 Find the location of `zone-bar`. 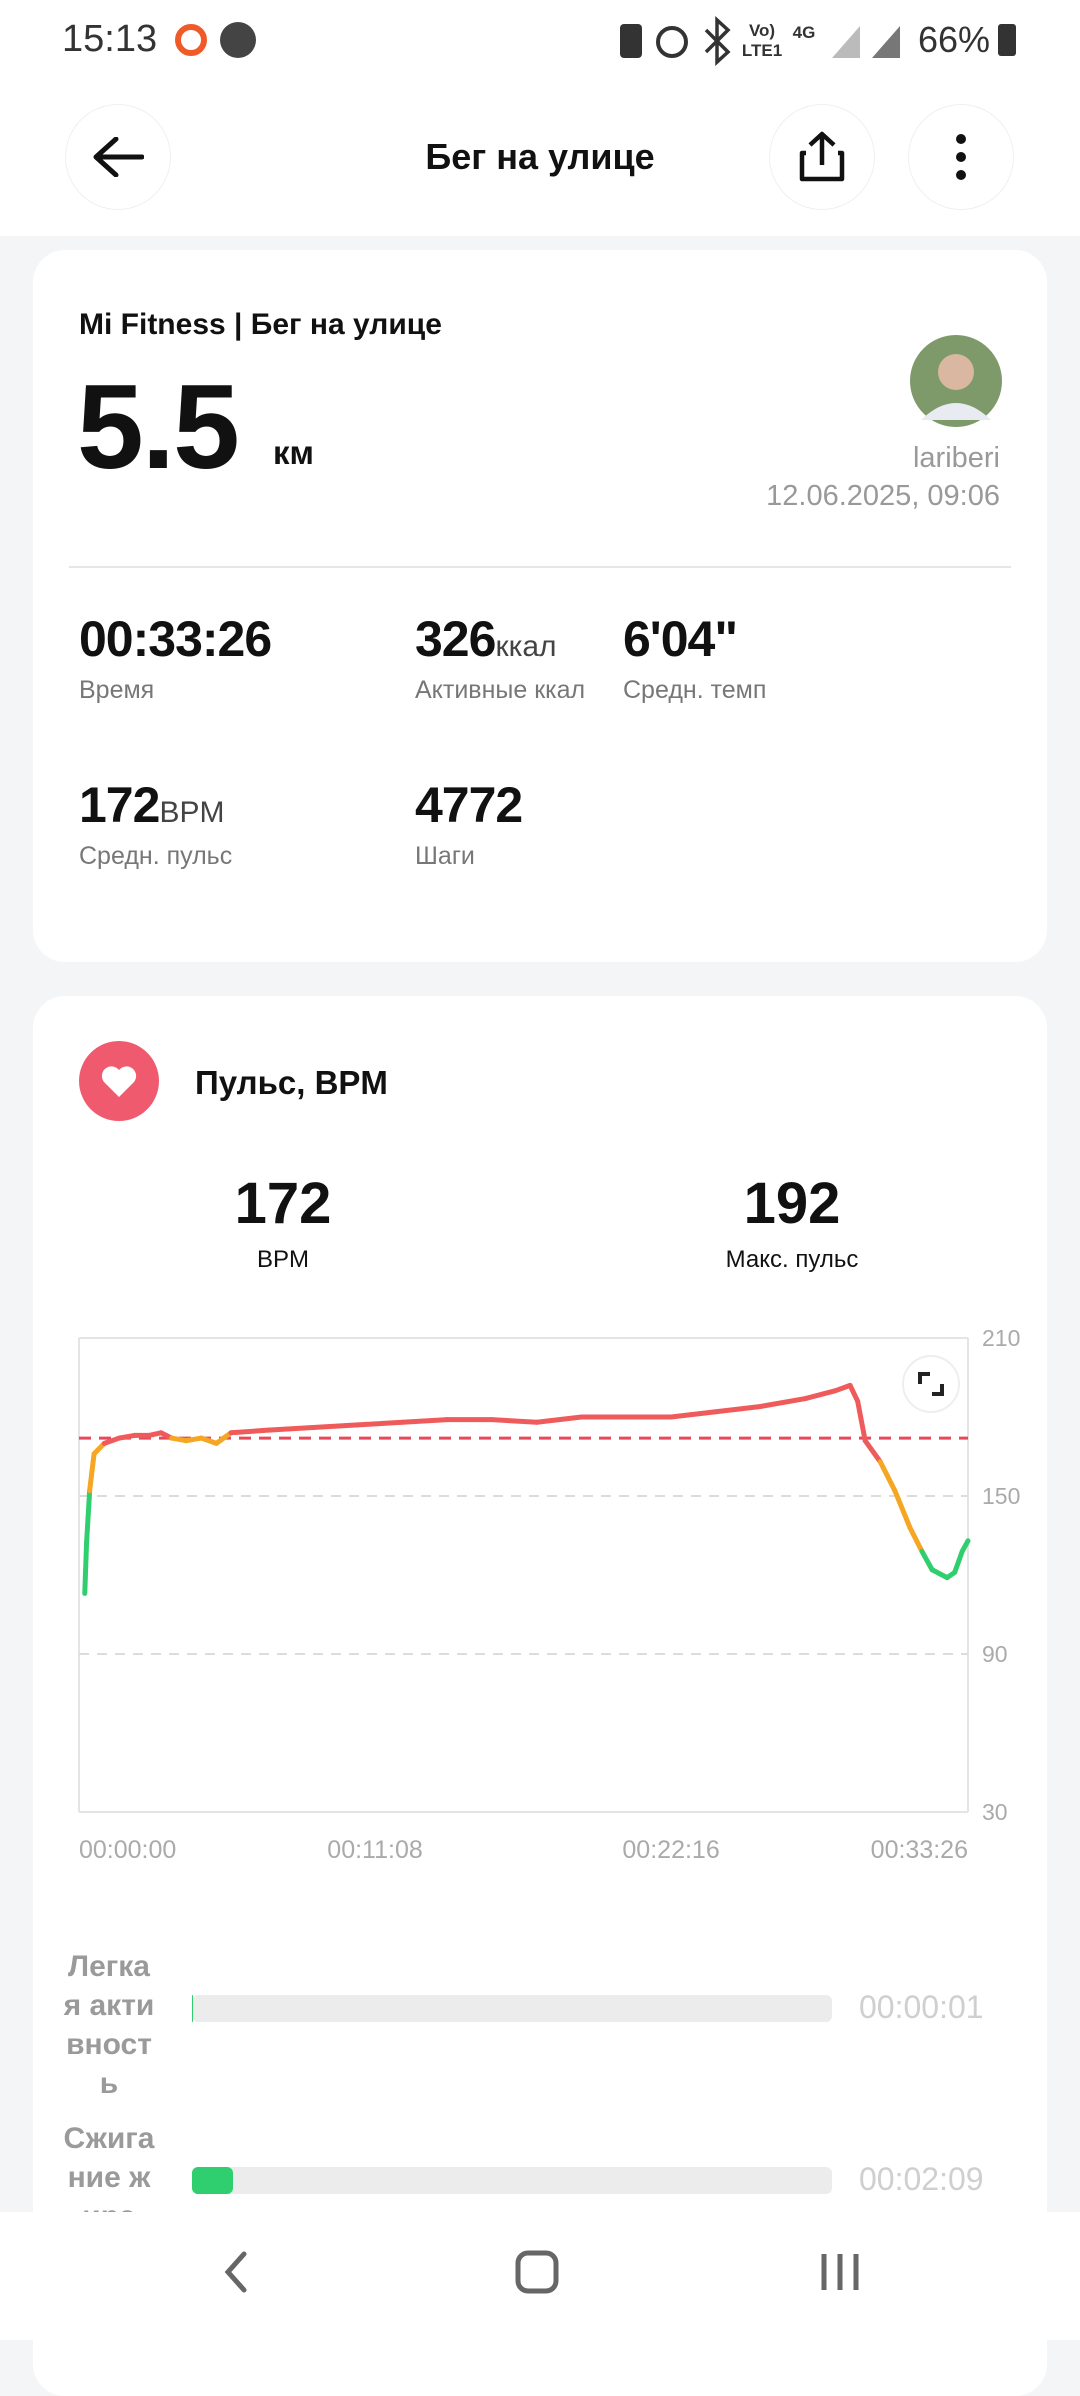

zone-bar is located at coordinates (212, 2180).